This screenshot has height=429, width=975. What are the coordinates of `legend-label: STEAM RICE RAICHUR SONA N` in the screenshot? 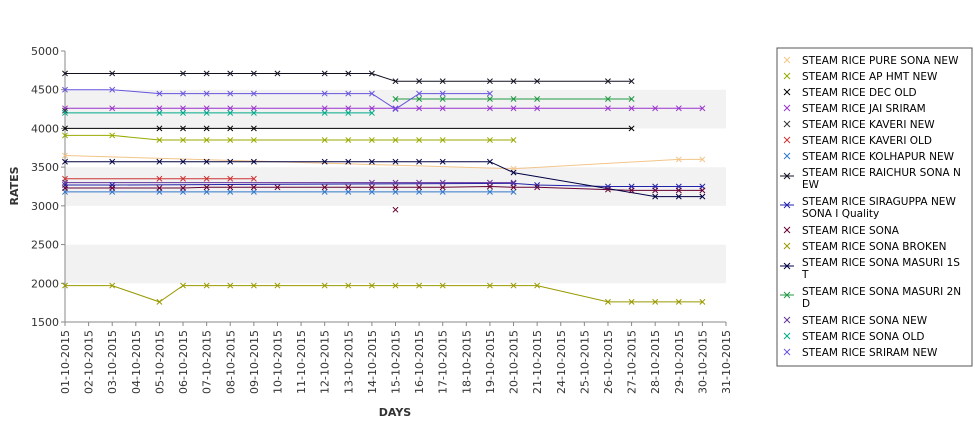 It's located at (881, 173).